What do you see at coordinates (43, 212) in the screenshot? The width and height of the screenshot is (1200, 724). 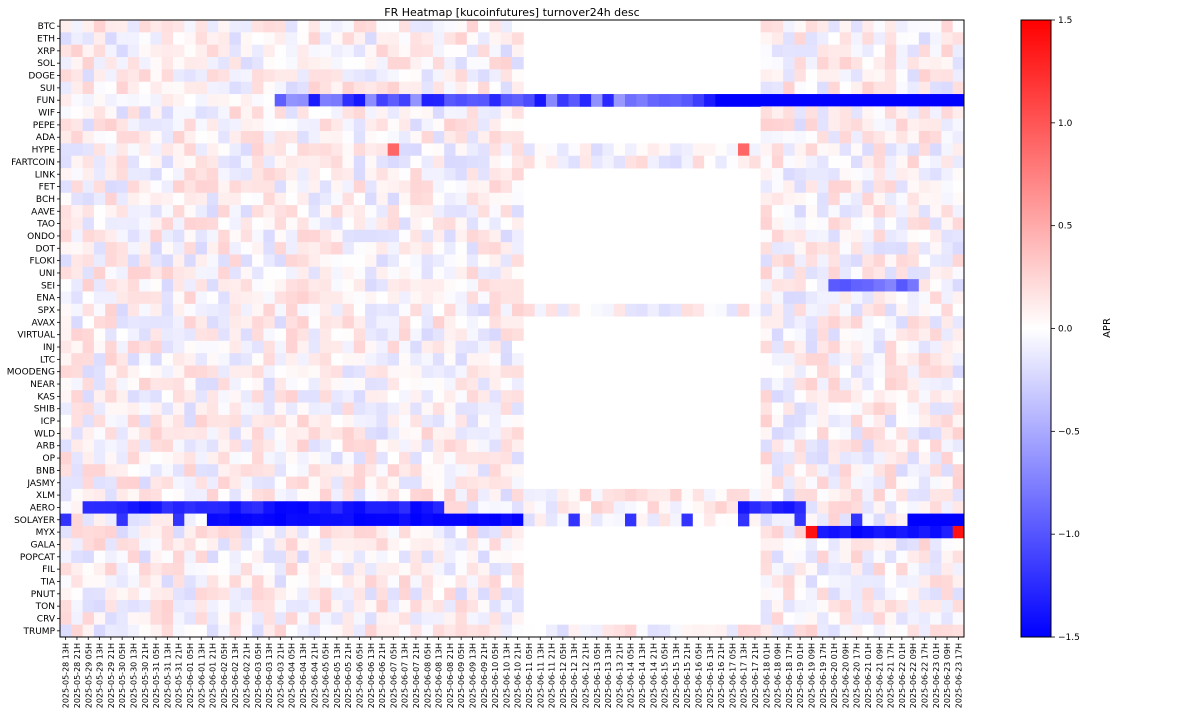 I see `y-tick-label: AAVE` at bounding box center [43, 212].